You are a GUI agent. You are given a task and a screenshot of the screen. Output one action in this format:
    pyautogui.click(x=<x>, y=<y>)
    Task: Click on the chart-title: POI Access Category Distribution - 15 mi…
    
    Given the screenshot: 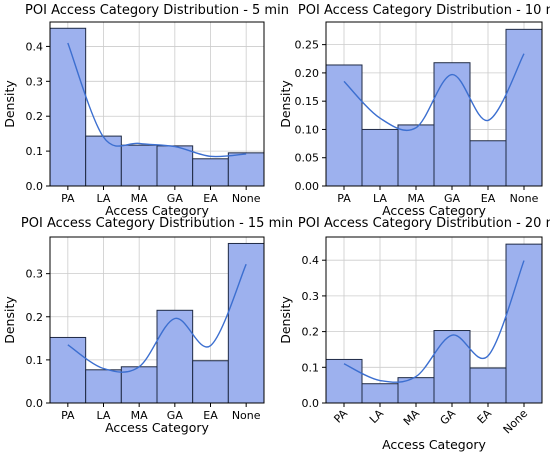 What is the action you would take?
    pyautogui.click(x=157, y=223)
    